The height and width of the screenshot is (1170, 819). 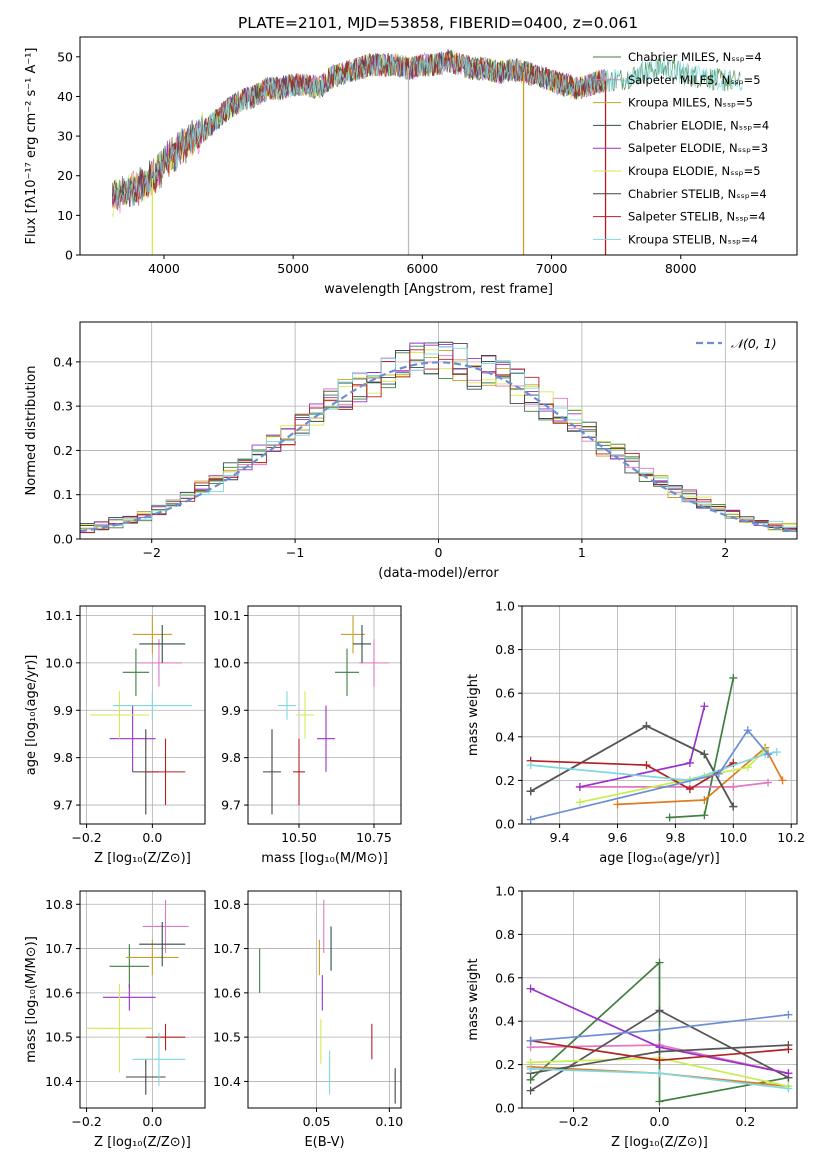 I want to click on x-tick-label: 9.8, so click(x=675, y=837).